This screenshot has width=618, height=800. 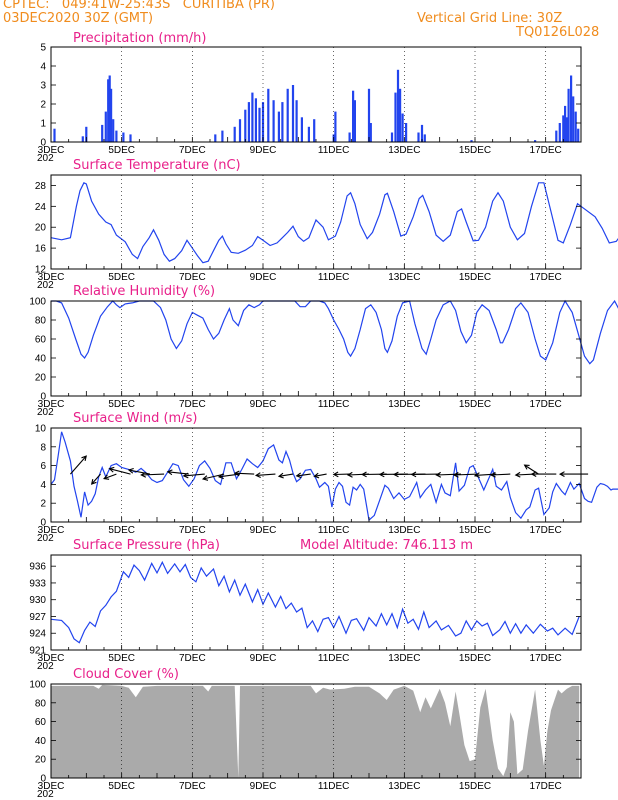 What do you see at coordinates (45, 285) in the screenshot?
I see `temp-year-fragment: 202` at bounding box center [45, 285].